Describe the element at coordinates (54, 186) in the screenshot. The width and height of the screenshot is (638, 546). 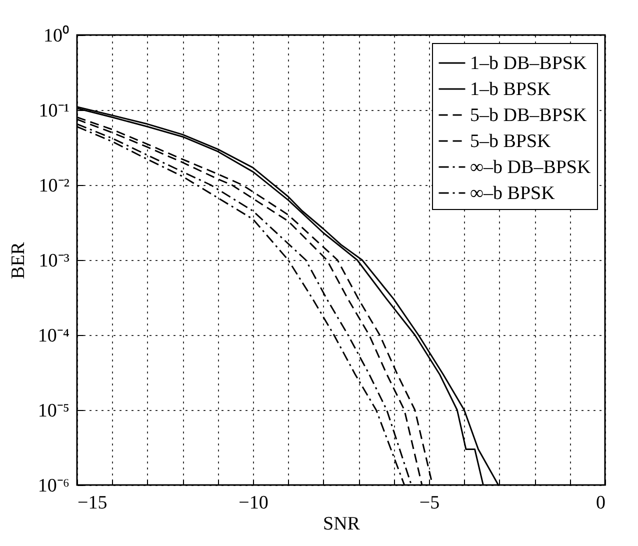
I see `y-tick-label: 10⁻²` at that location.